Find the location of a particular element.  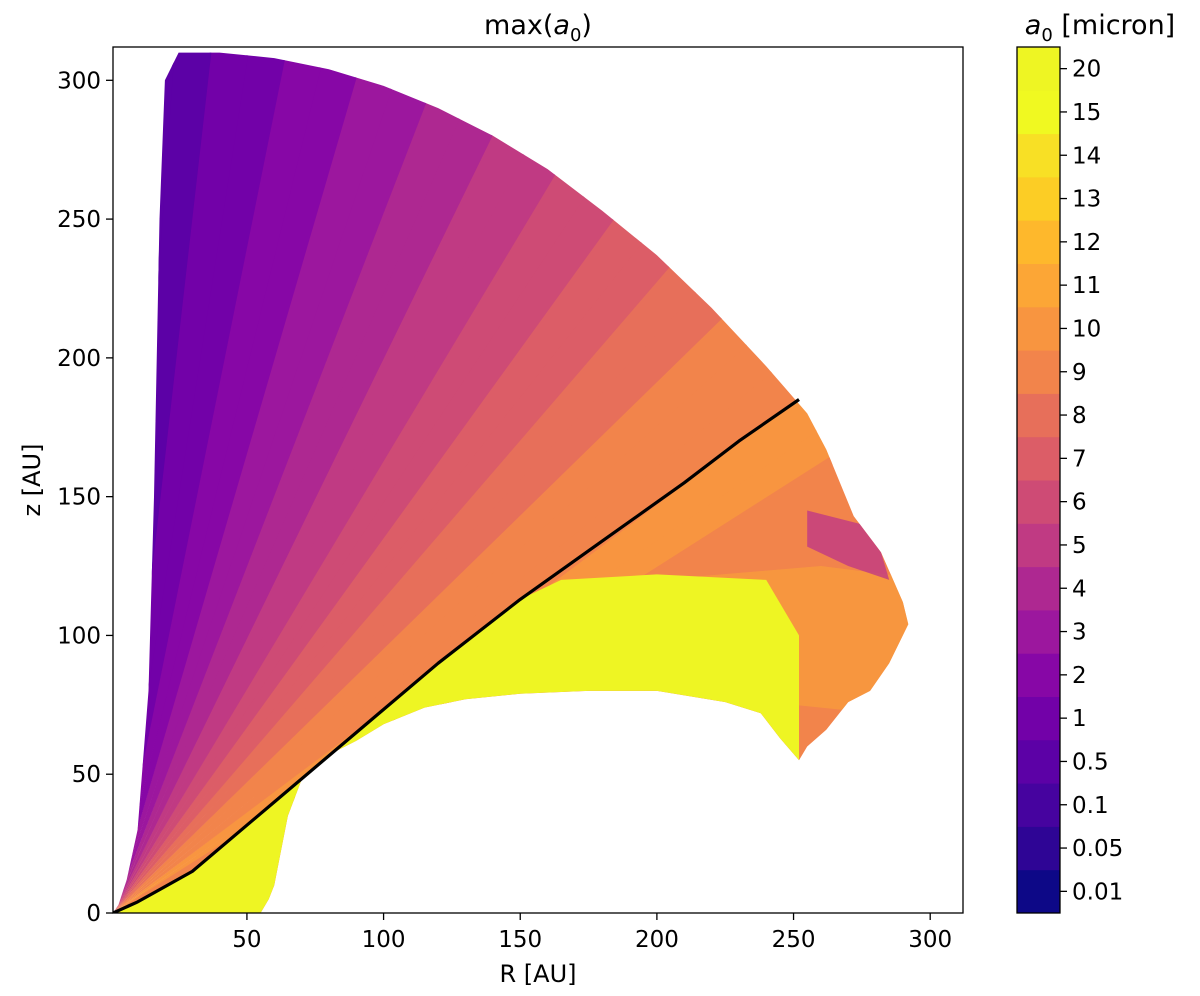

colorbar-tick-label: 14 is located at coordinates (1086, 156).